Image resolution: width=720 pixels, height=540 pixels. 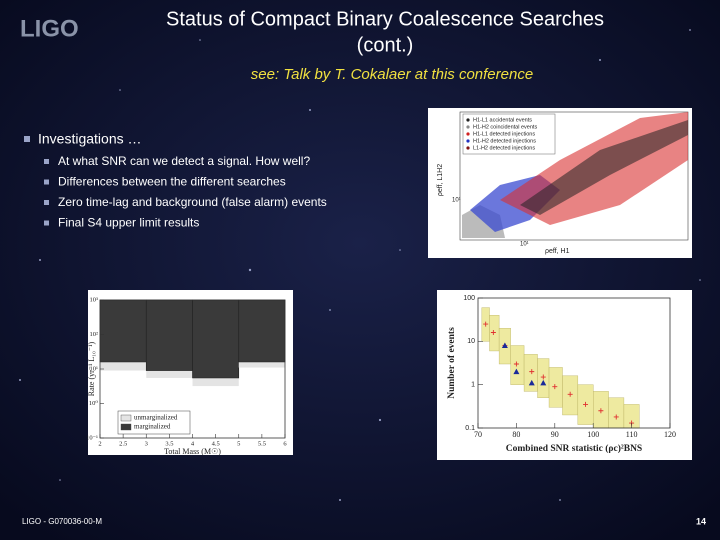 I want to click on x-tick-label: 4.5, so click(x=216, y=443).